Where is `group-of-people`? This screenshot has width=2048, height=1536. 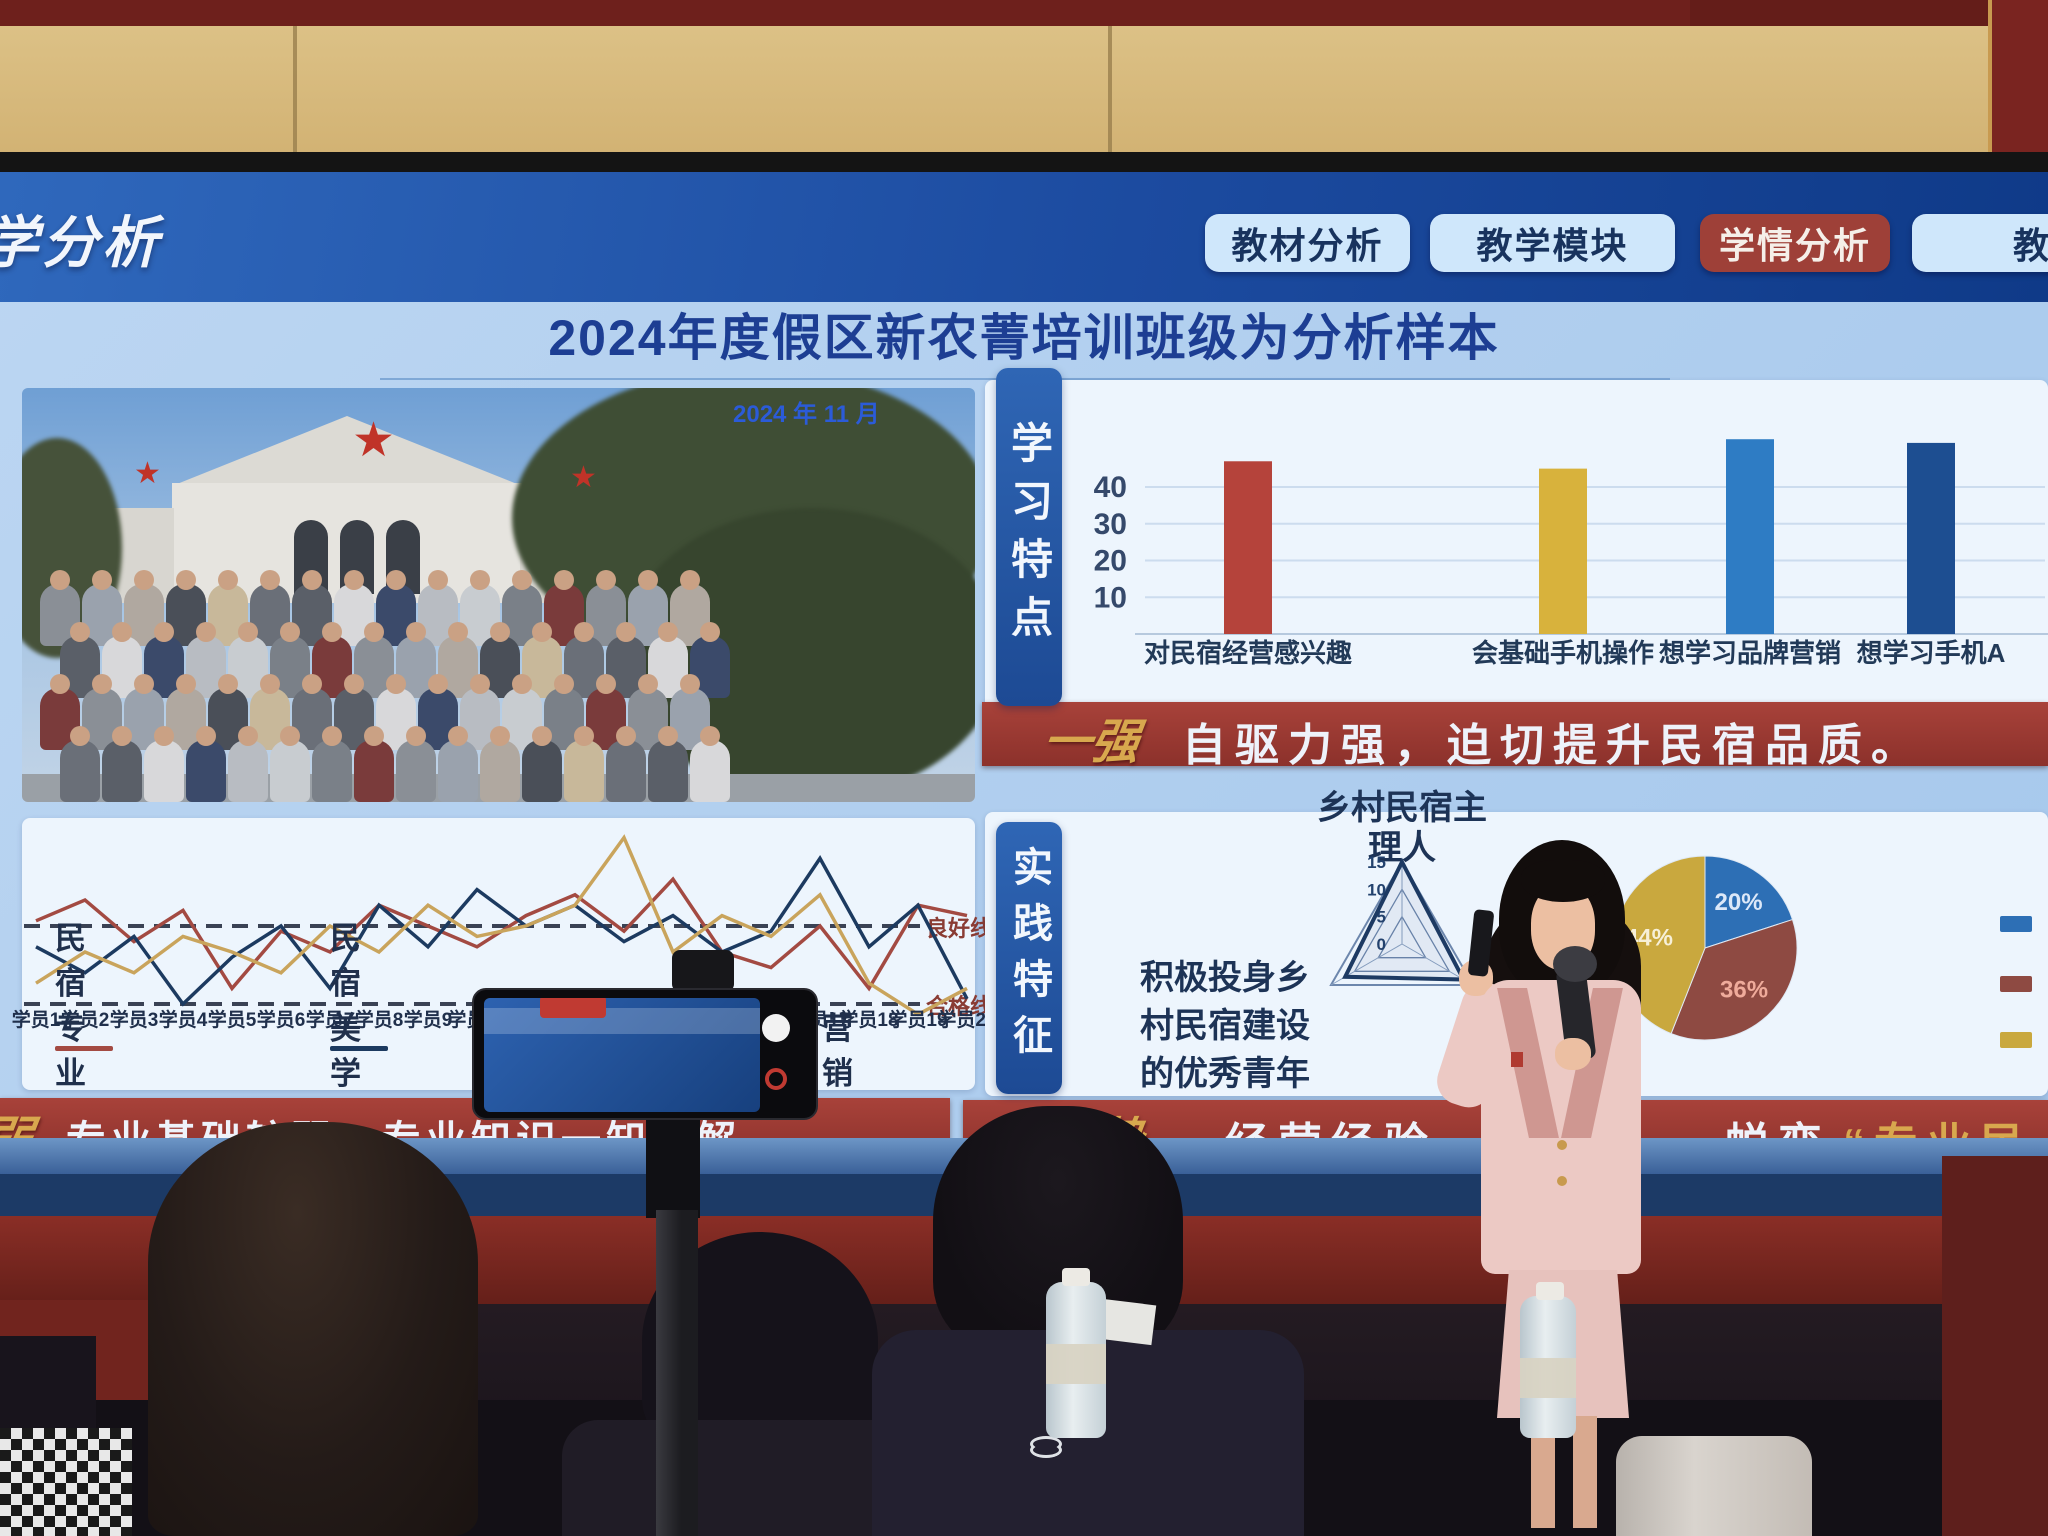
group-of-people is located at coordinates (498, 595).